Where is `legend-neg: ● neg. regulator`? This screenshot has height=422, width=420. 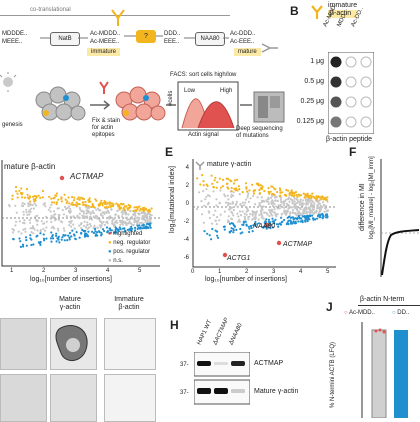 legend-neg: ● neg. regulator is located at coordinates (129, 243).